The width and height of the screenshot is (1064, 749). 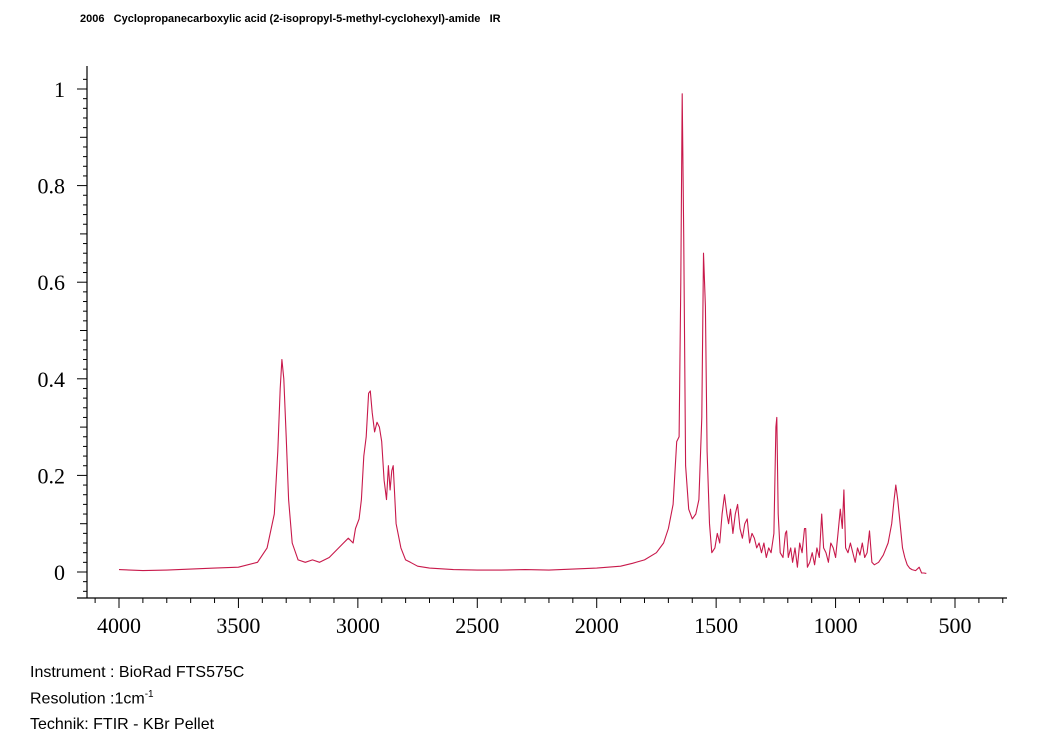 What do you see at coordinates (358, 625) in the screenshot?
I see `x-tick-label: 3000` at bounding box center [358, 625].